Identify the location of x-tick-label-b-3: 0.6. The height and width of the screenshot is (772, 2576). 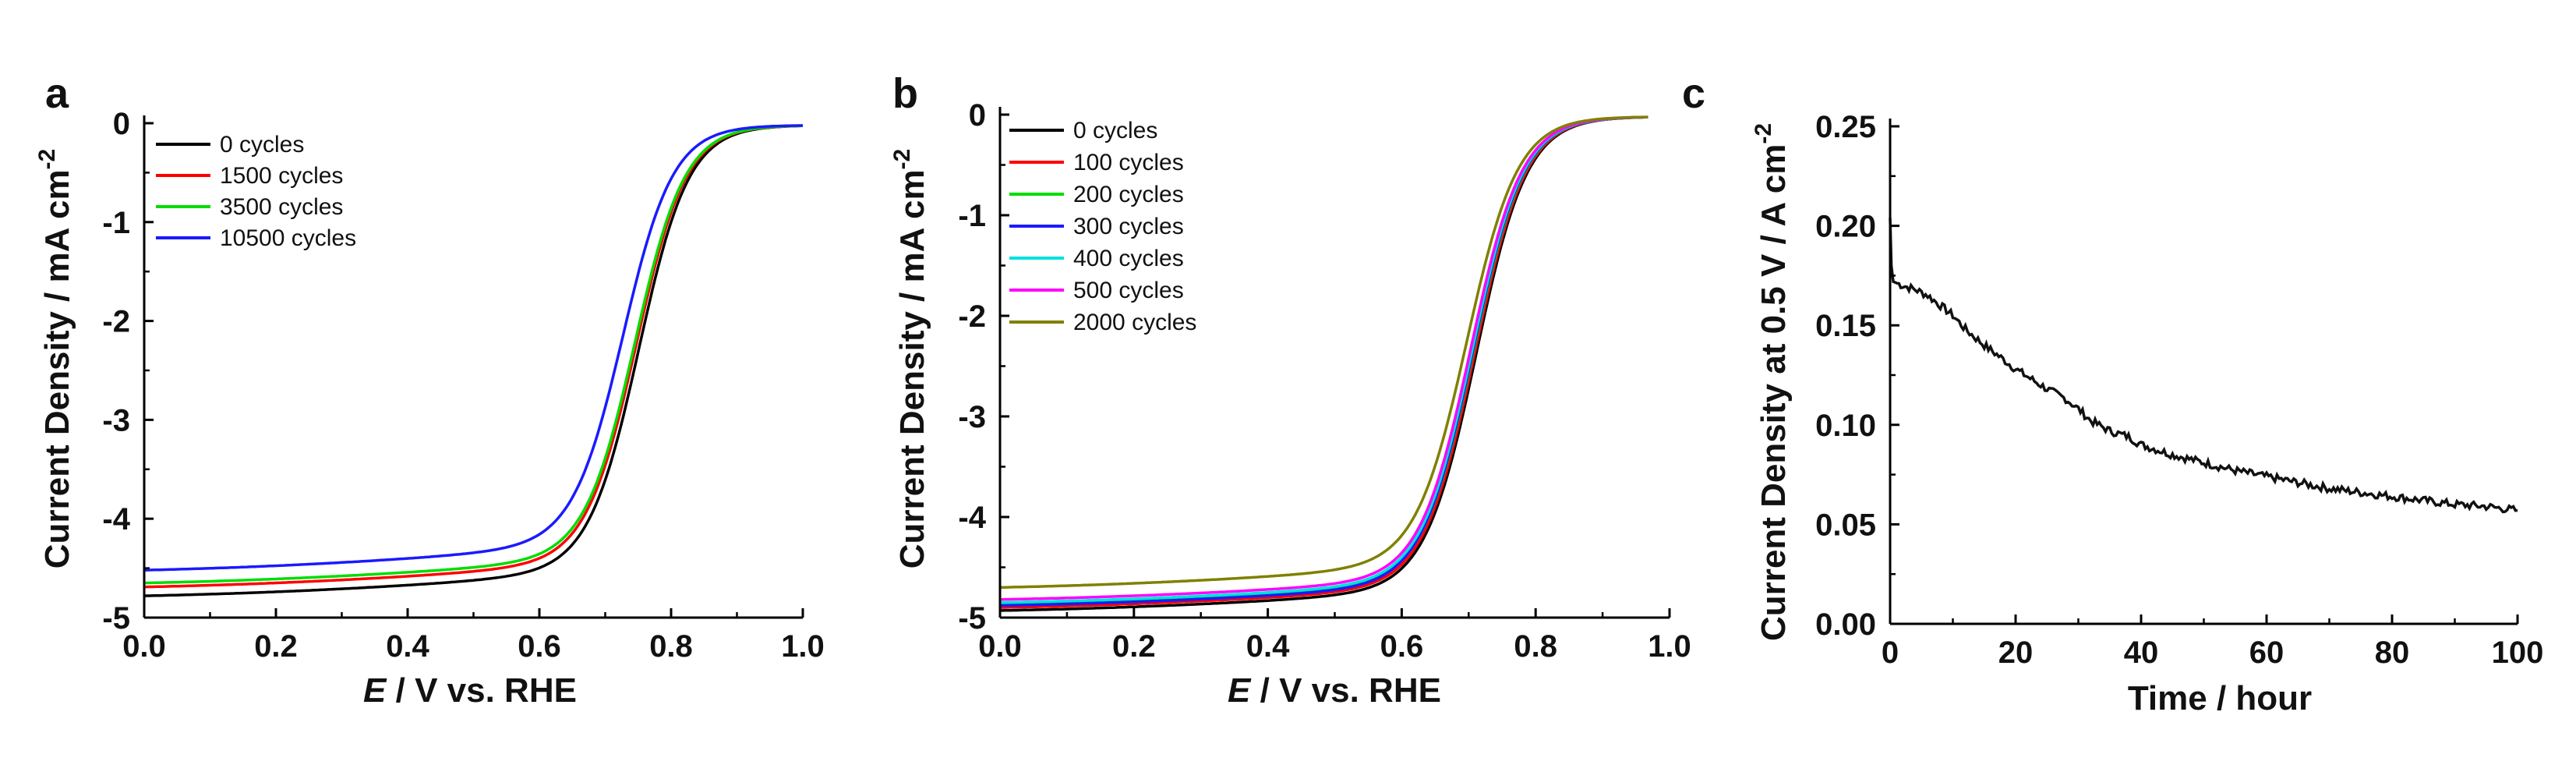
(1402, 646).